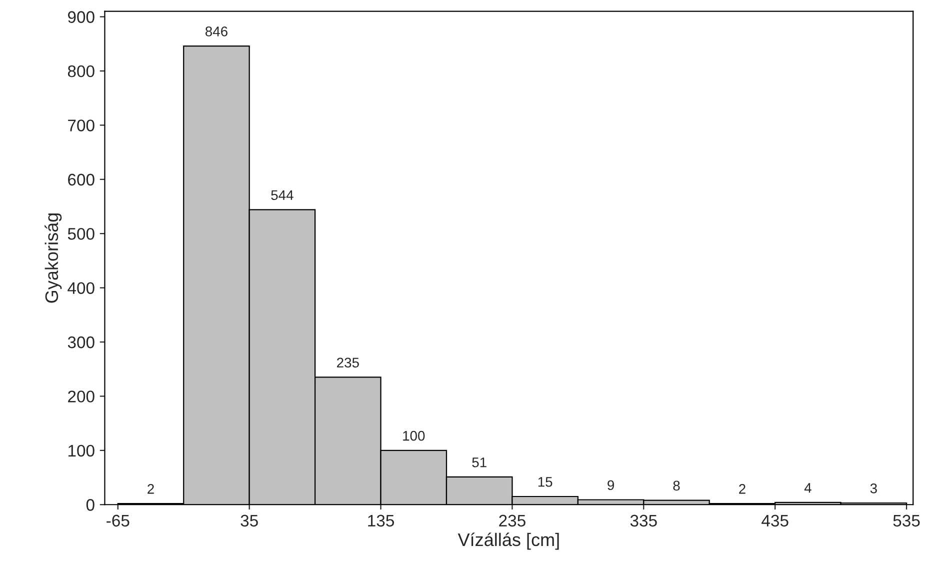  I want to click on y-tick-label: 200, so click(81, 396).